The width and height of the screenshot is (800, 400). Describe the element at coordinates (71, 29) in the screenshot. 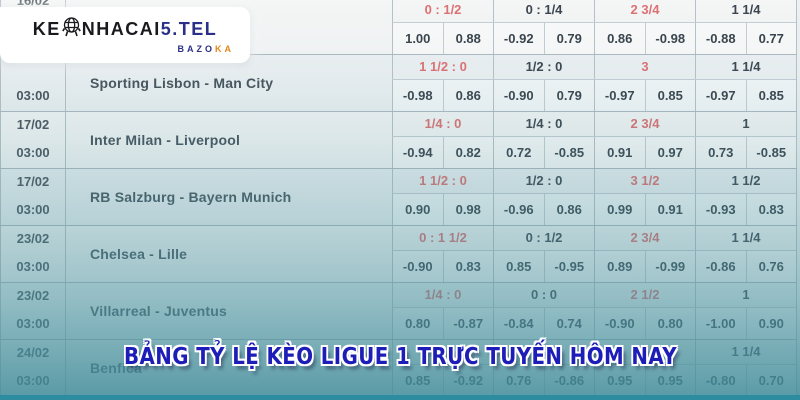

I see `globe-mascot-icon` at that location.